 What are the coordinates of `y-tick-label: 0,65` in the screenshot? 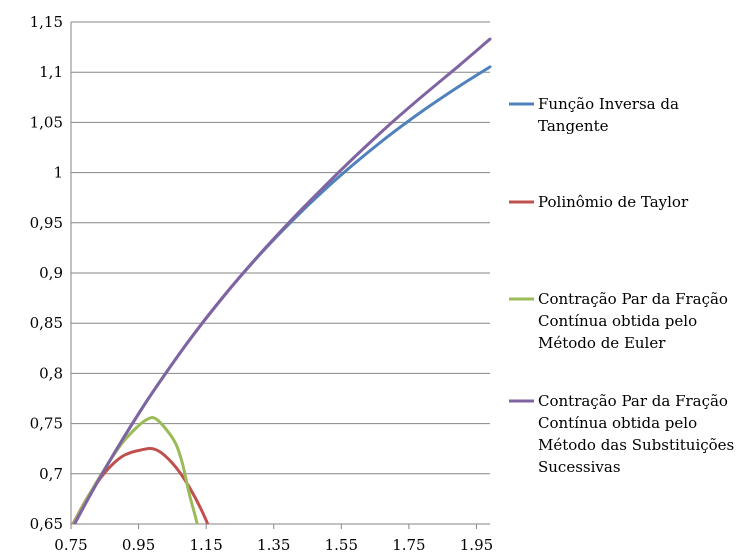 It's located at (46, 524).